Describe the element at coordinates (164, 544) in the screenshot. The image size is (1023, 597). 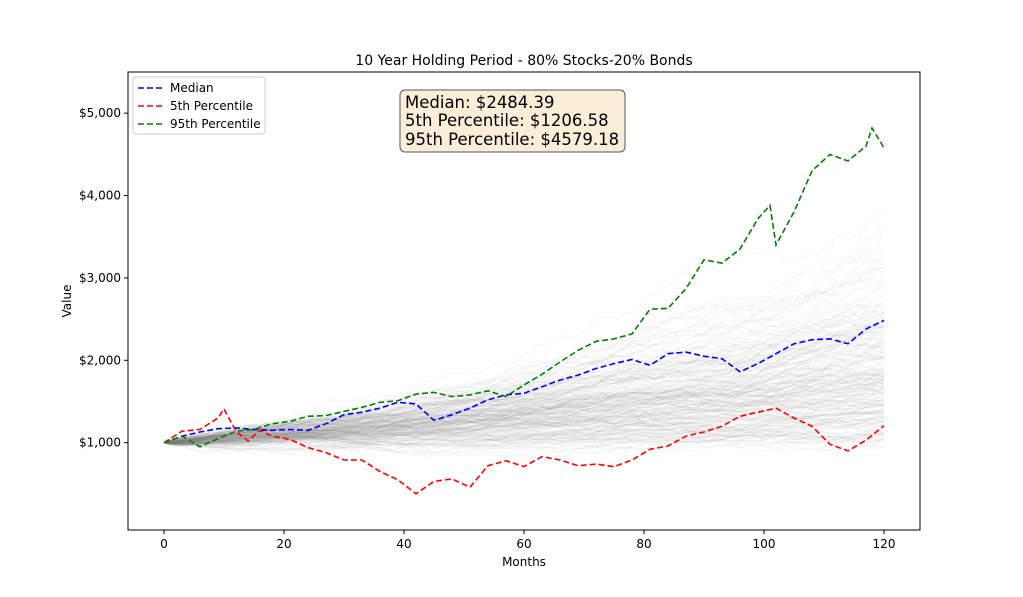
I see `x-tick-label: 0` at that location.